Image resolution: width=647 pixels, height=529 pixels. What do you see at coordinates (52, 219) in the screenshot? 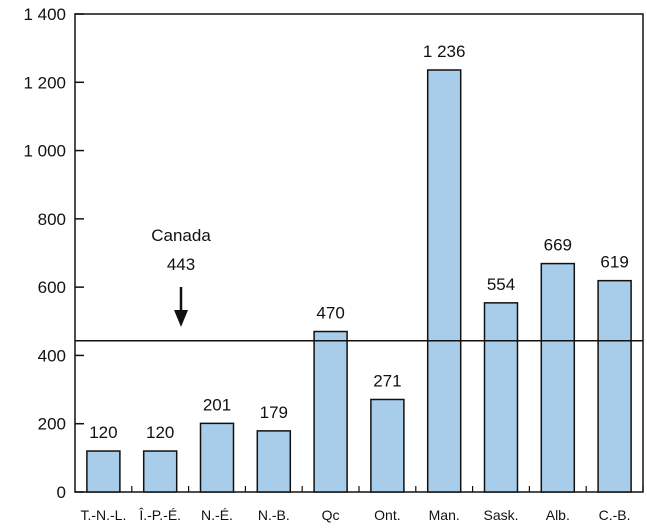
I see `y-tick-label: 800` at bounding box center [52, 219].